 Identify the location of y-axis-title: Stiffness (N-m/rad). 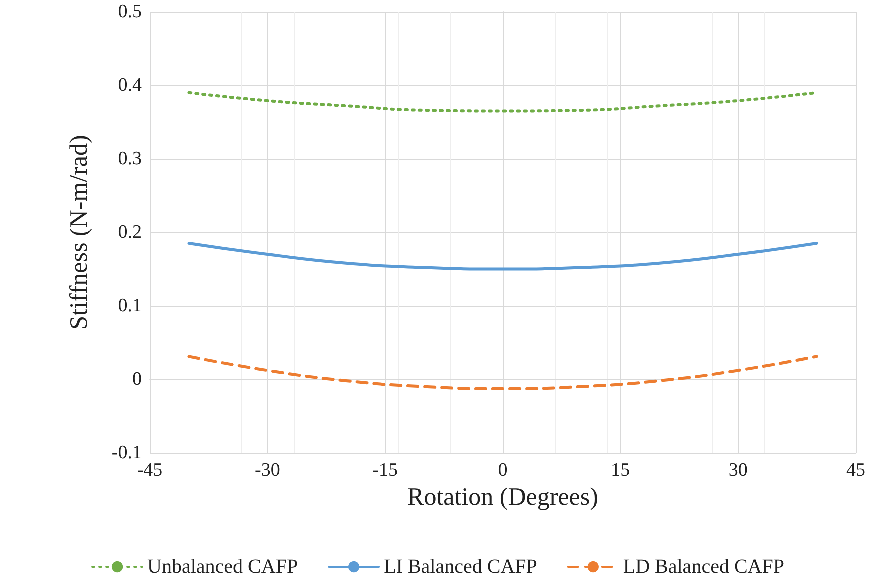
(79, 232).